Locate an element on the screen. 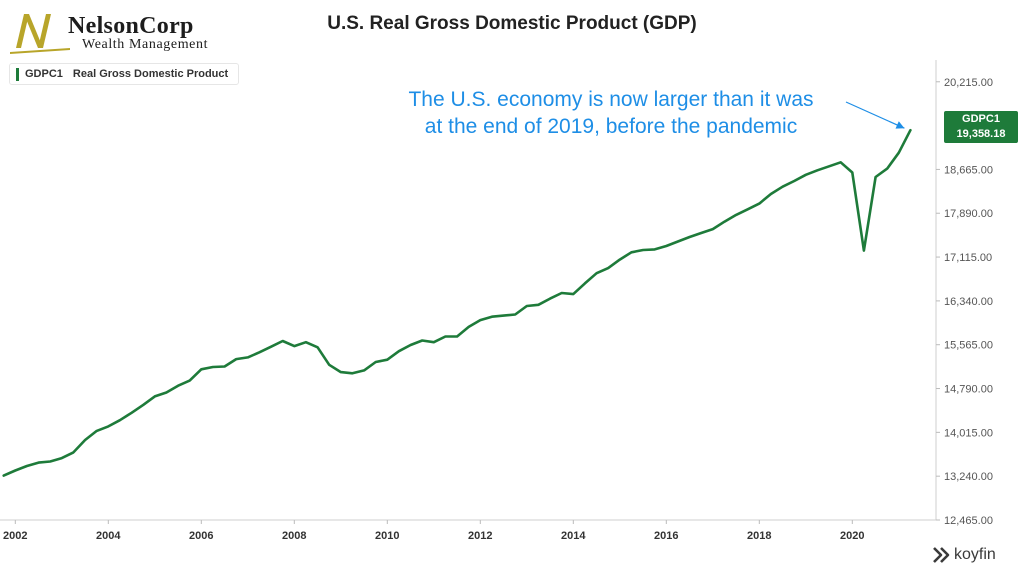  last-value-code: GDPC1 is located at coordinates (981, 119).